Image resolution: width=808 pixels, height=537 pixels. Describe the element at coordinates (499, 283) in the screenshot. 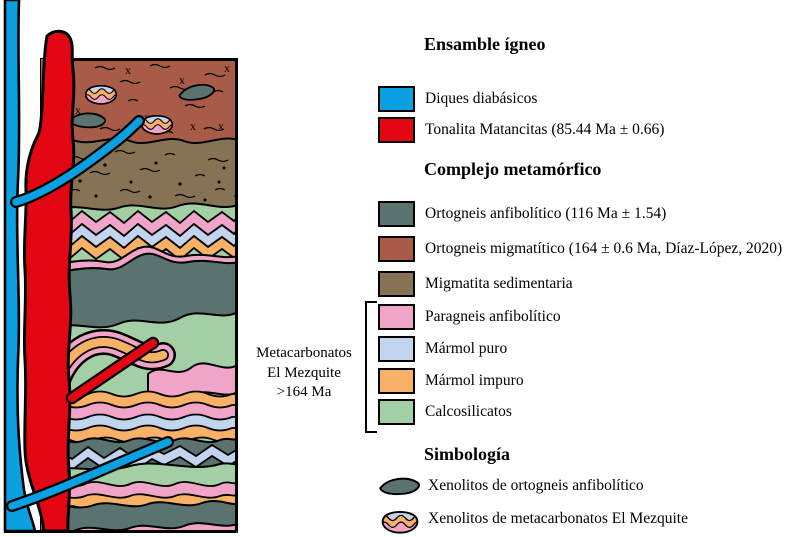

I see `legend-item-label: Migmatita sedimentaria` at that location.